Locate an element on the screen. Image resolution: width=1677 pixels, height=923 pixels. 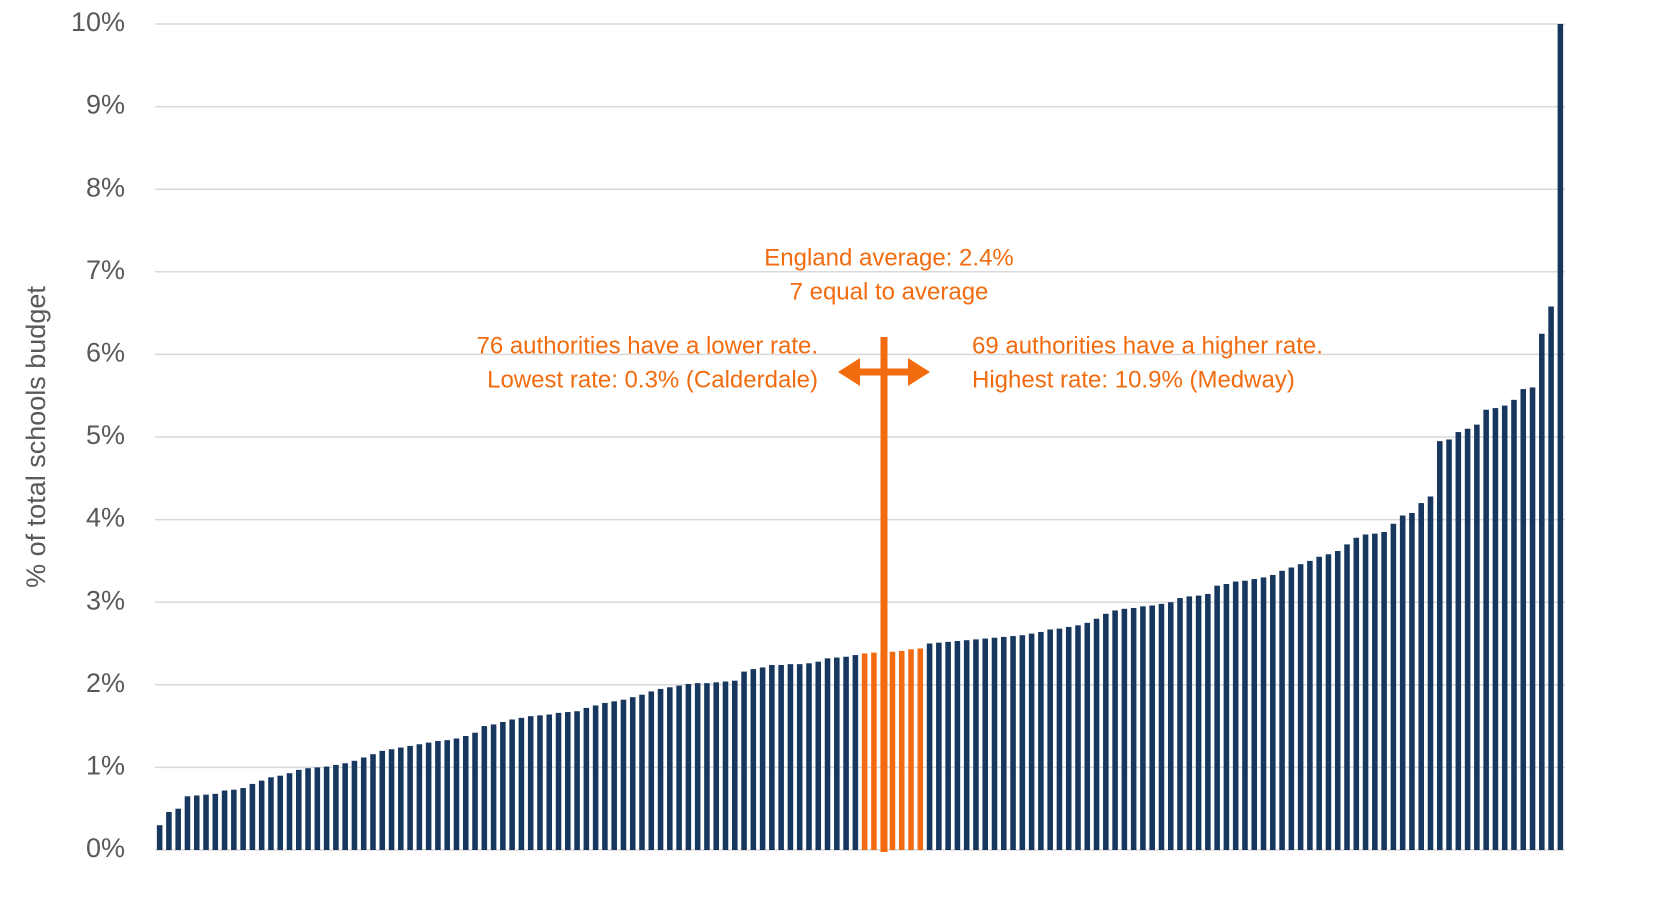
y-tick-label: 4% is located at coordinates (105, 518).